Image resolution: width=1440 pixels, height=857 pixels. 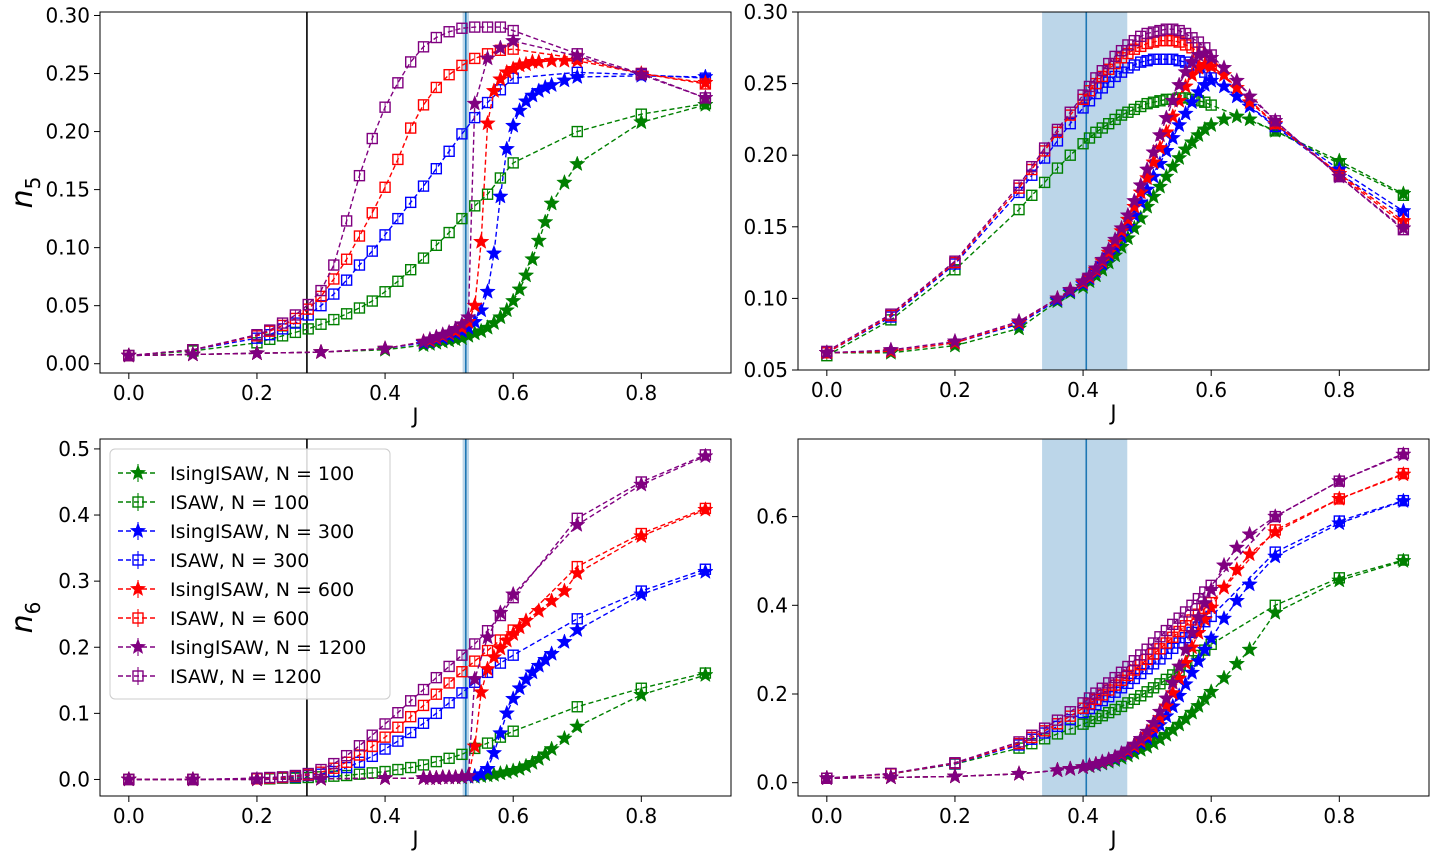 What do you see at coordinates (219, 677) in the screenshot?
I see `legend-entry: ISAW, N = 1200` at bounding box center [219, 677].